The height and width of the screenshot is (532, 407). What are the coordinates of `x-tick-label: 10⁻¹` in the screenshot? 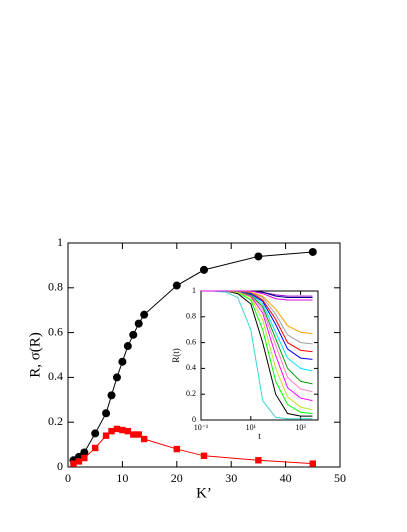 It's located at (201, 427).